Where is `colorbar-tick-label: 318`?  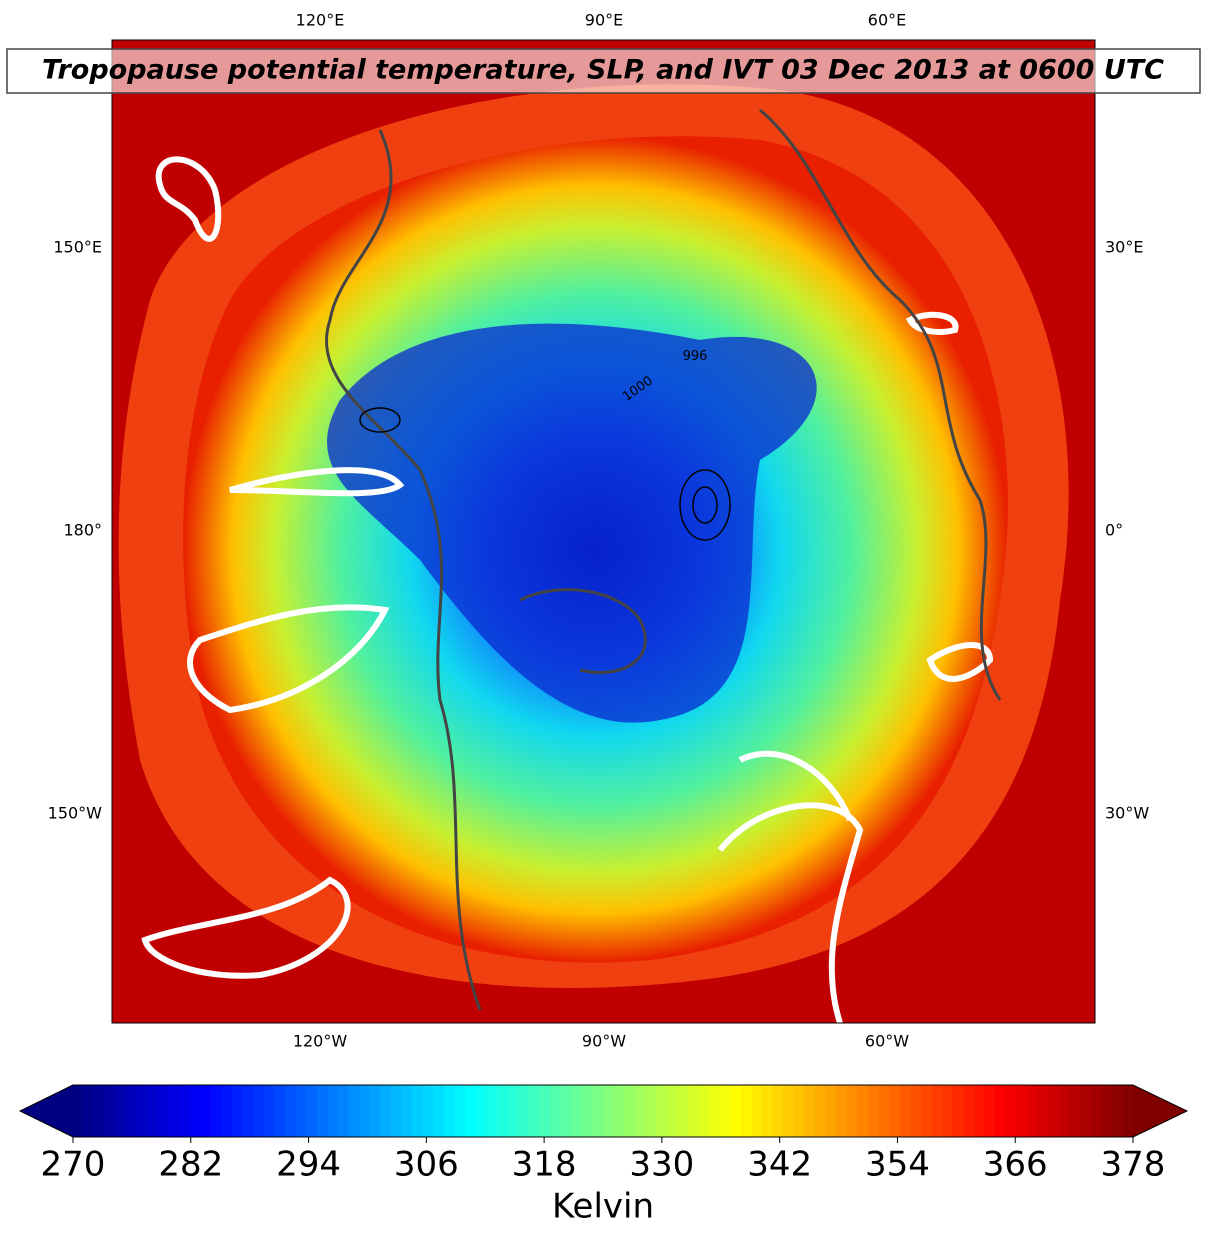
colorbar-tick-label: 318 is located at coordinates (544, 1165).